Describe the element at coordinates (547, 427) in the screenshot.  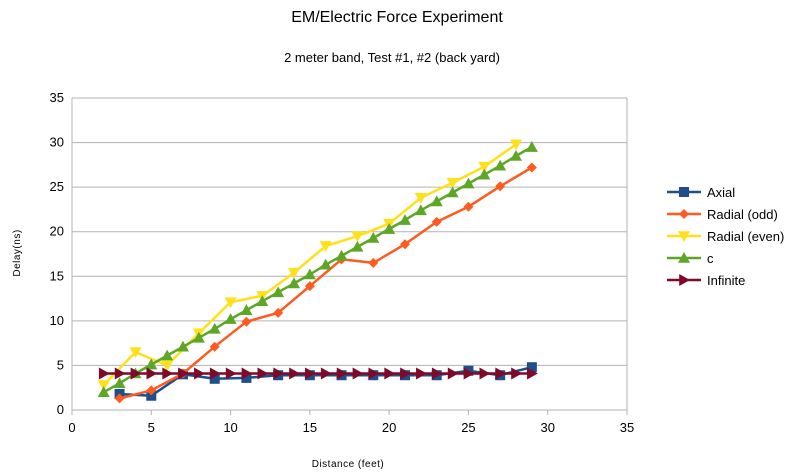
I see `x-tick-label: 30` at that location.